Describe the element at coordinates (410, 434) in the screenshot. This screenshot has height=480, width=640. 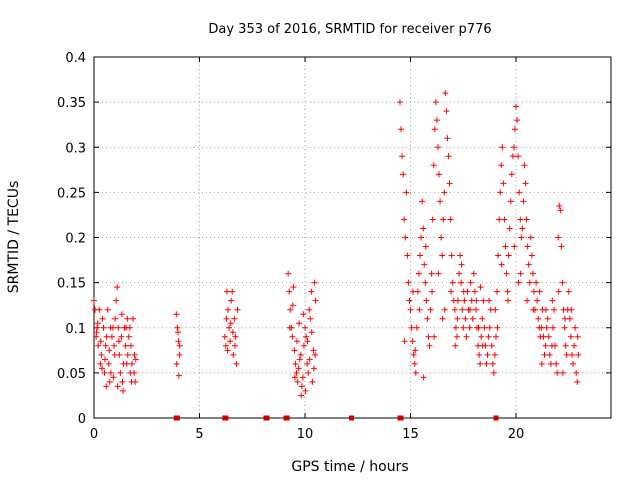
I see `x-tick-label: 15` at that location.